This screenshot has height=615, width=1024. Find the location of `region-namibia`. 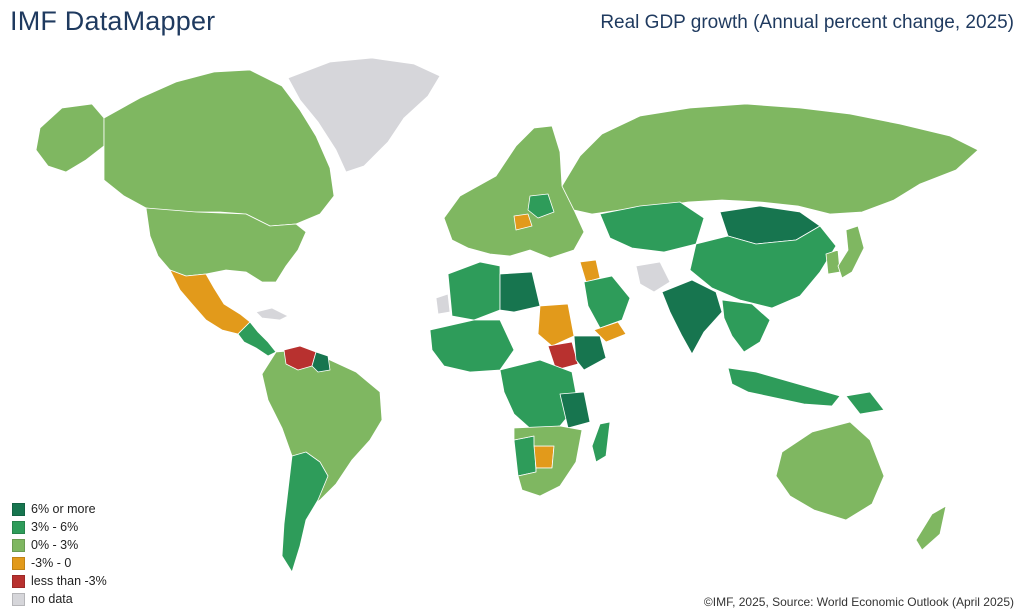

region-namibia is located at coordinates (525, 456).